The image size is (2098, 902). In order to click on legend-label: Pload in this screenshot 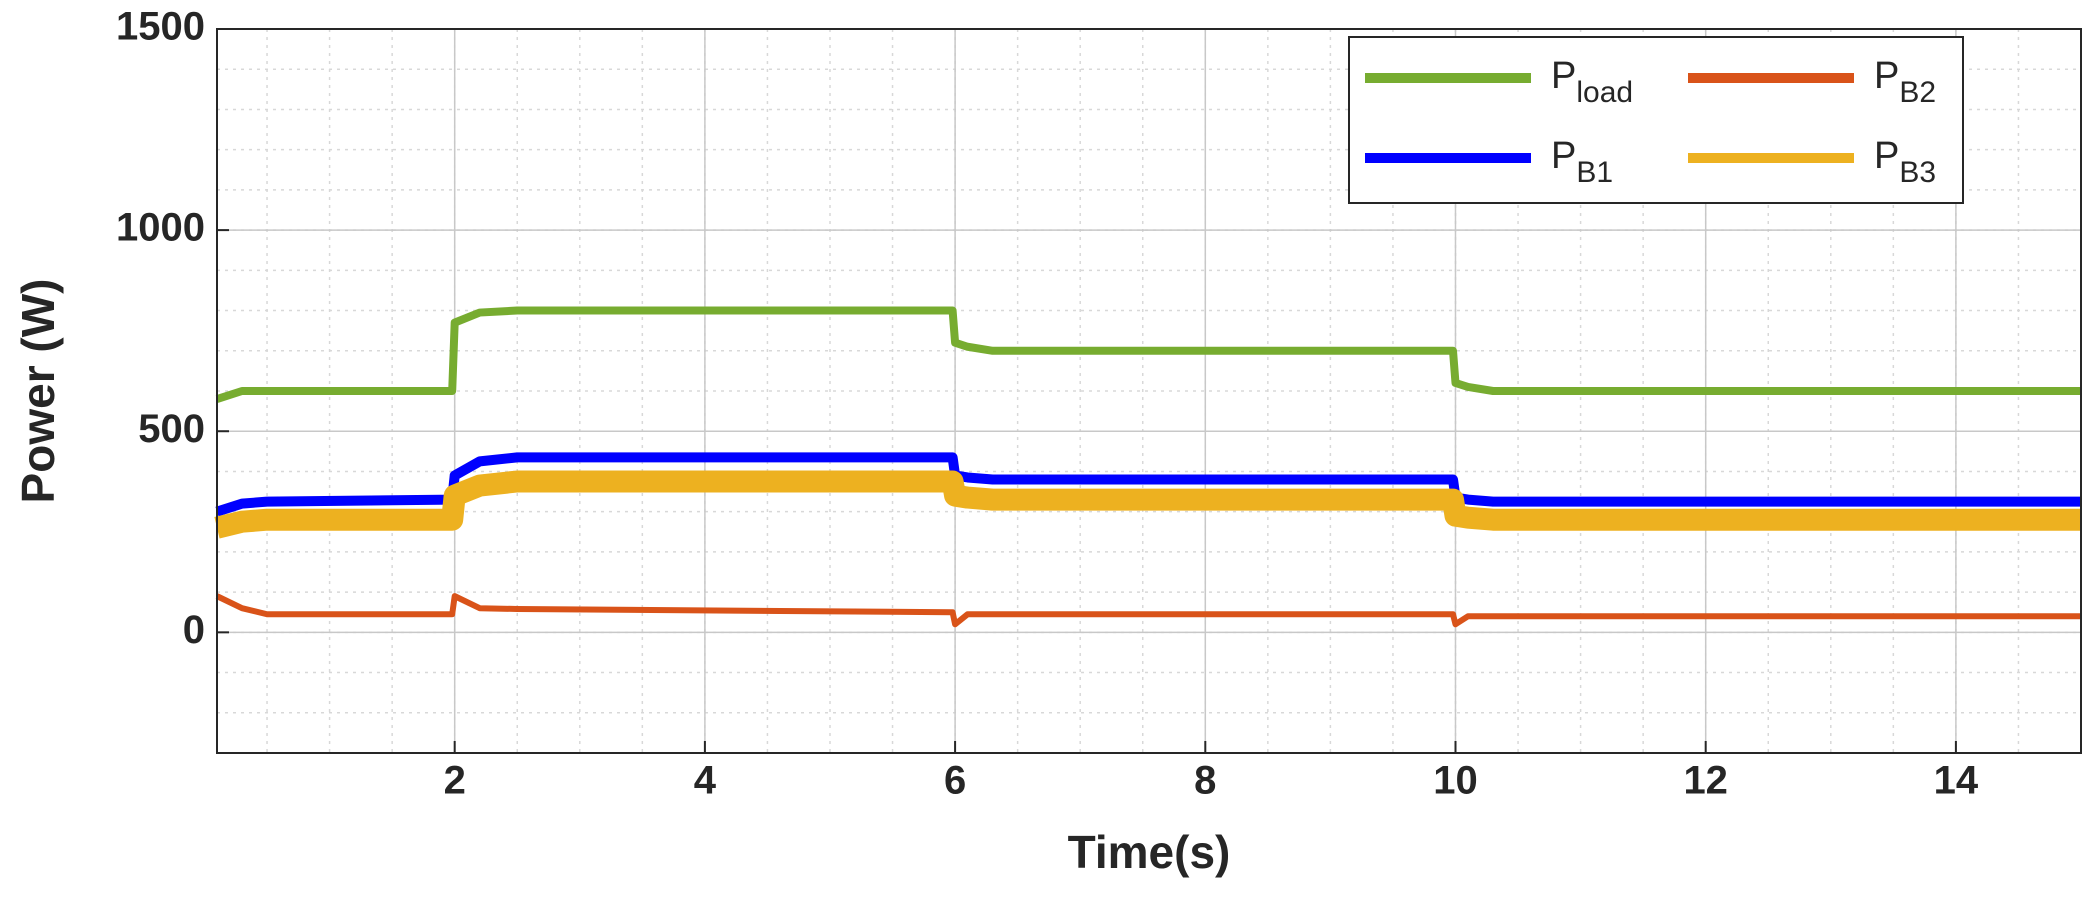, I will do `click(1592, 82)`.